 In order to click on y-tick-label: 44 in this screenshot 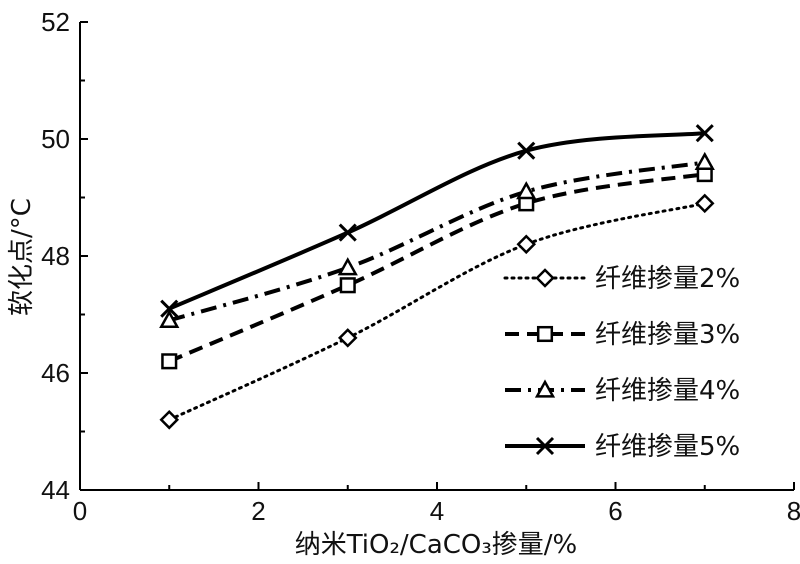, I will do `click(55, 490)`.